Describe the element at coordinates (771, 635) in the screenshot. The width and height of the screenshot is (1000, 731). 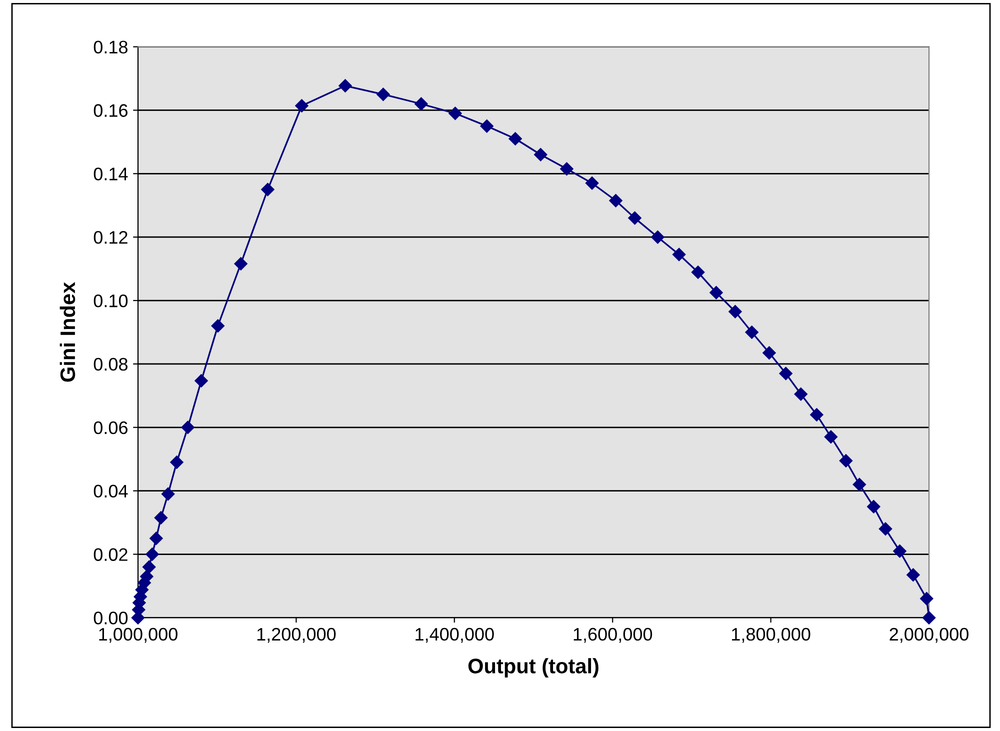
I see `x-tick-label: 1,800,000` at that location.